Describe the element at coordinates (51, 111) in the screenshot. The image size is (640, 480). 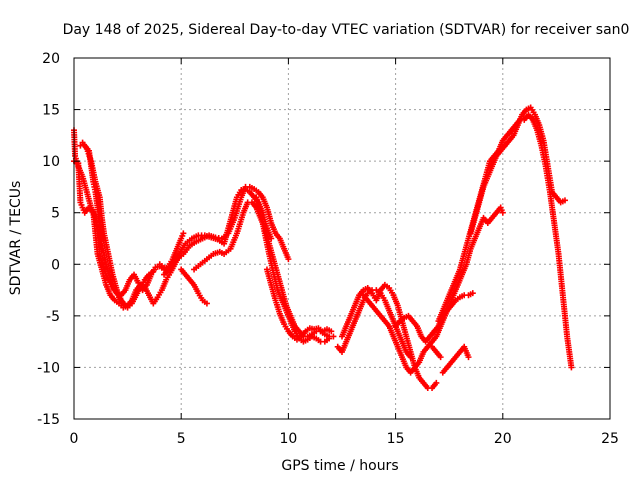
I see `y-tick-label: 15` at that location.